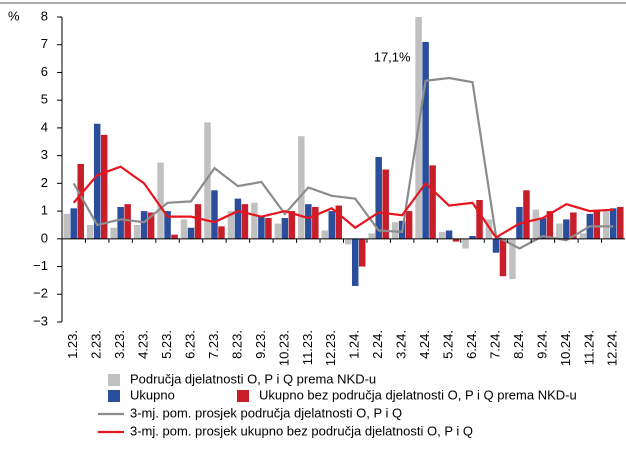 This screenshot has width=626, height=467. Describe the element at coordinates (44, 210) in the screenshot. I see `y-tick-label: 1` at that location.